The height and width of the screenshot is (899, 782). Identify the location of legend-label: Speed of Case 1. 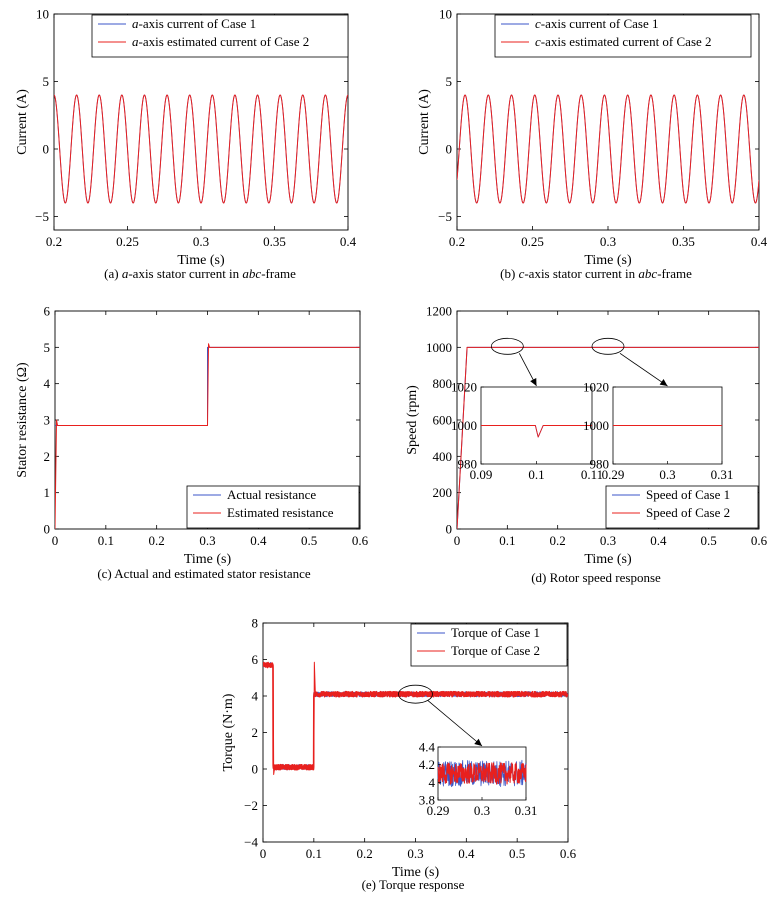
(688, 494).